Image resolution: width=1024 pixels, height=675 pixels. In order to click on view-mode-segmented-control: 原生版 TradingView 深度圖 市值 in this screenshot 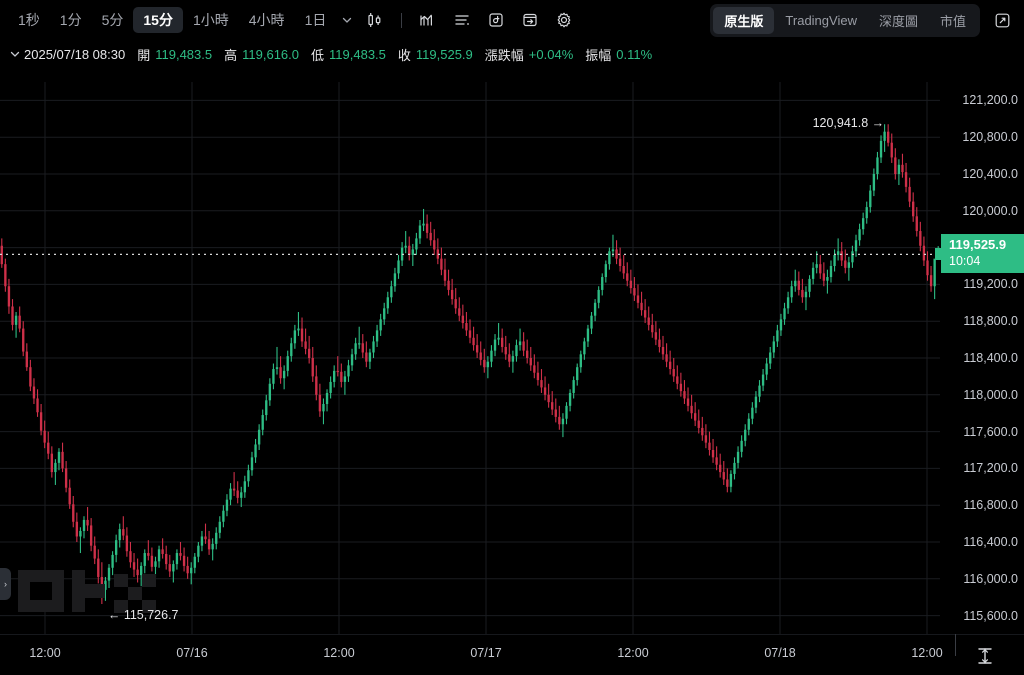, I will do `click(845, 20)`.